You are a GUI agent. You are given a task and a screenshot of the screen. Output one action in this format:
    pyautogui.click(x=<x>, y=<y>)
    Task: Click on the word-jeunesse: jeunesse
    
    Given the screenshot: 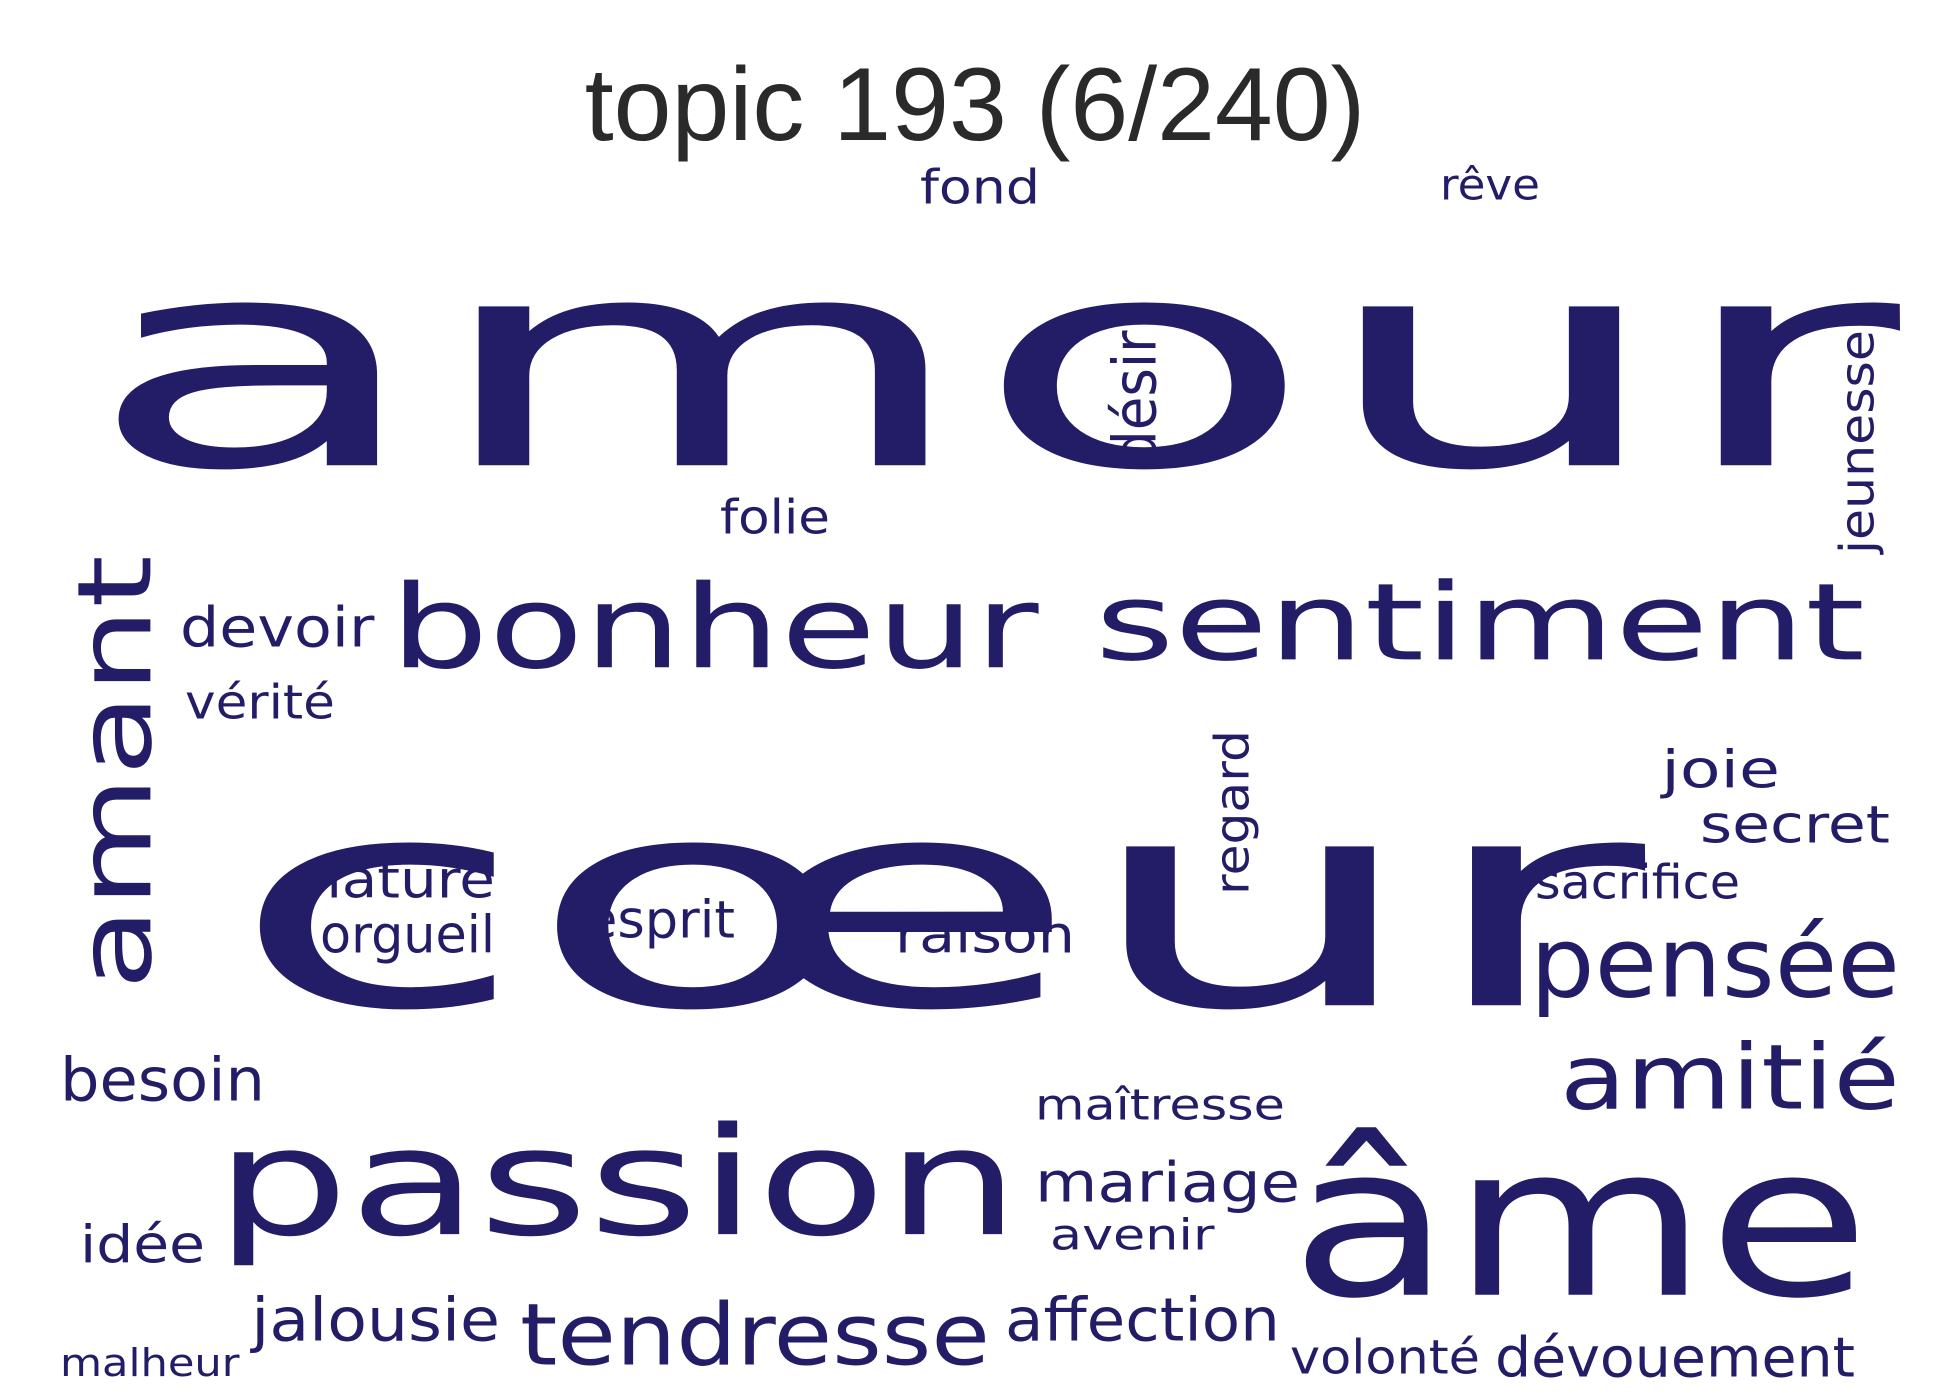 What is the action you would take?
    pyautogui.click(x=1857, y=442)
    